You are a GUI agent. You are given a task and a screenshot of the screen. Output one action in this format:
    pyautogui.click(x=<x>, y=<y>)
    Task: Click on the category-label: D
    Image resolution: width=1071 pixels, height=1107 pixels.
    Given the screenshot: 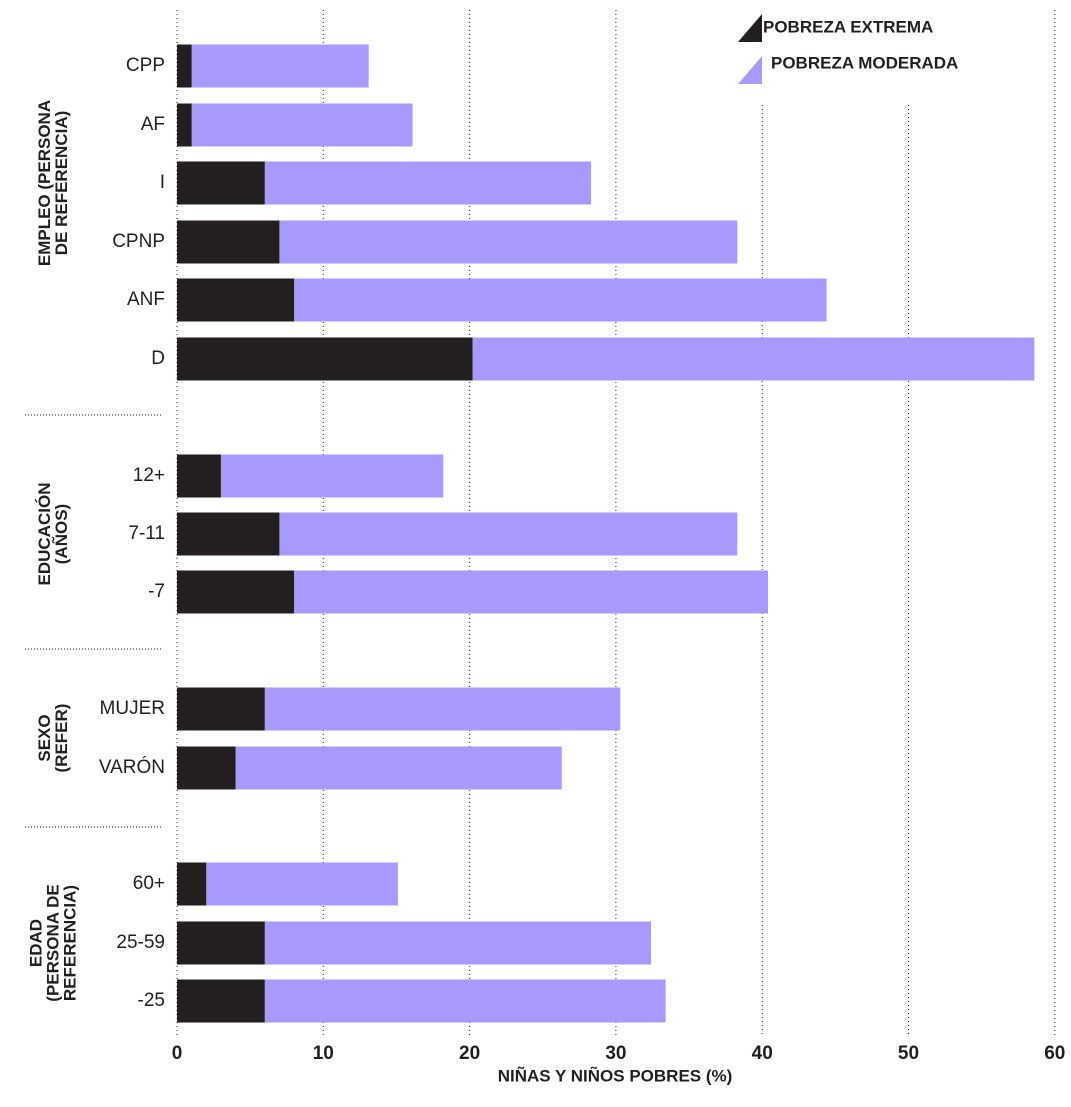 What is the action you would take?
    pyautogui.click(x=158, y=358)
    